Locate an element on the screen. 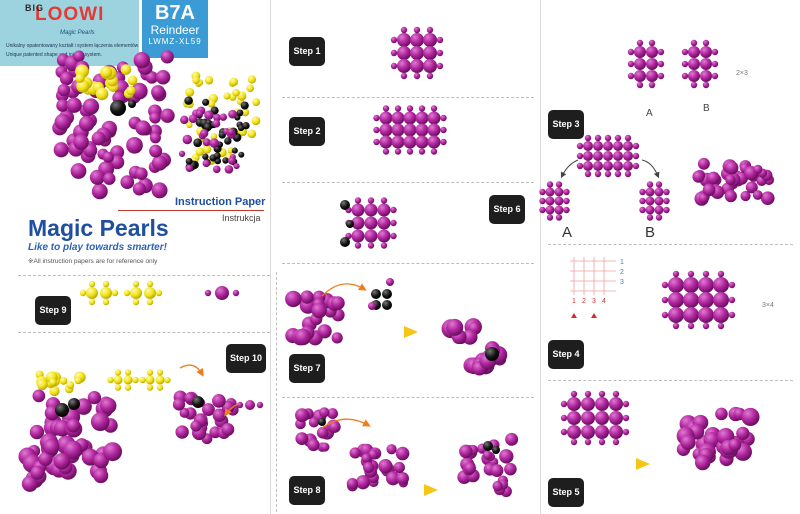 The image size is (800, 514). product-code: B7A is located at coordinates (174, 13).